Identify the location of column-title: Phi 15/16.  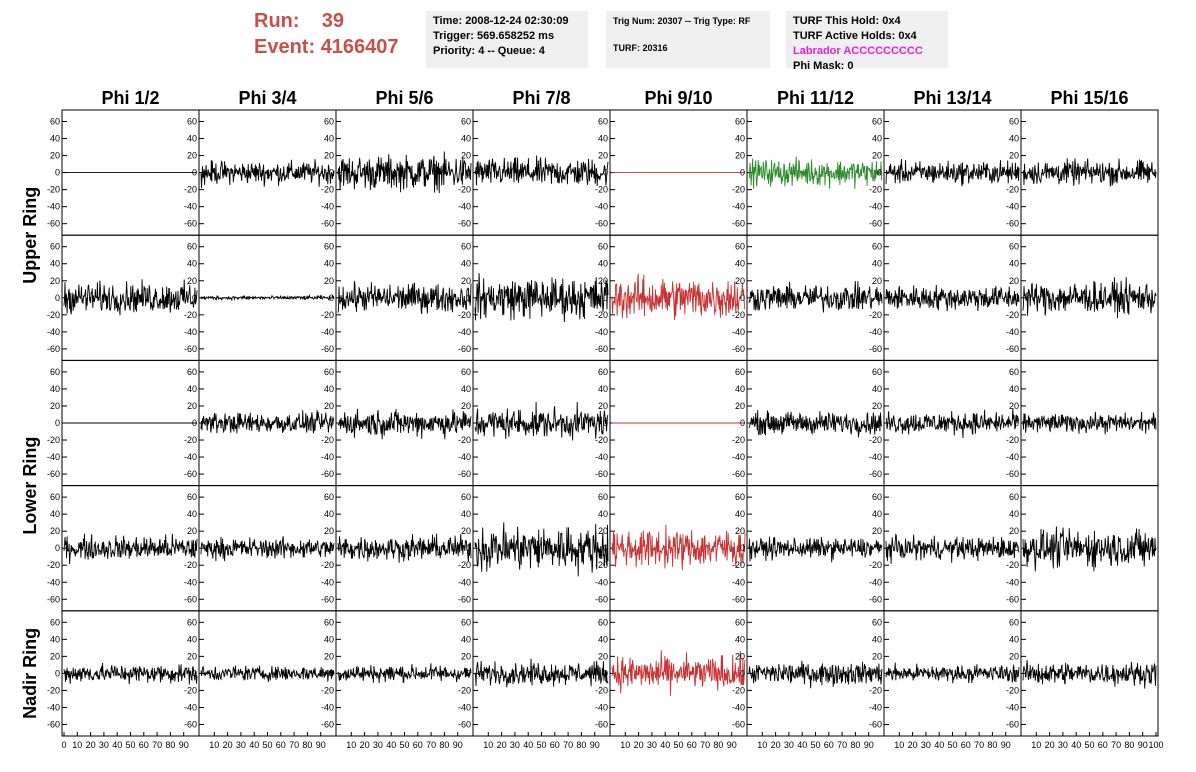
(1089, 98).